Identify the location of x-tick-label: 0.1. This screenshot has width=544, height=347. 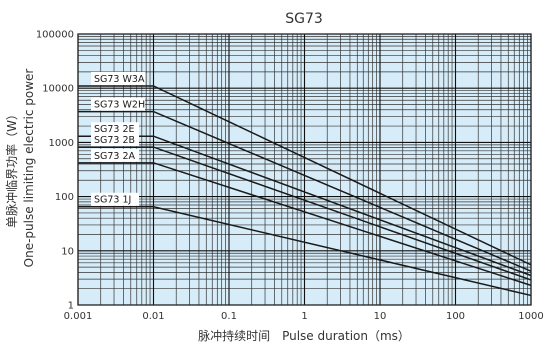
(229, 316).